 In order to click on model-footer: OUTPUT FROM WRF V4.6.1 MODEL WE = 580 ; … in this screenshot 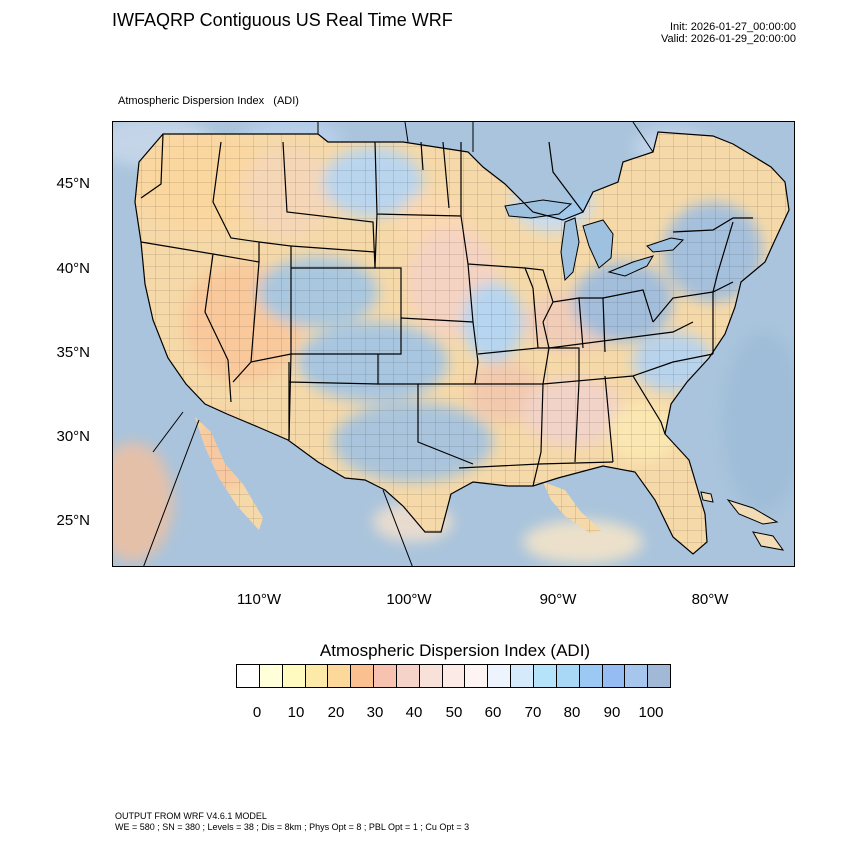, I will do `click(292, 822)`.